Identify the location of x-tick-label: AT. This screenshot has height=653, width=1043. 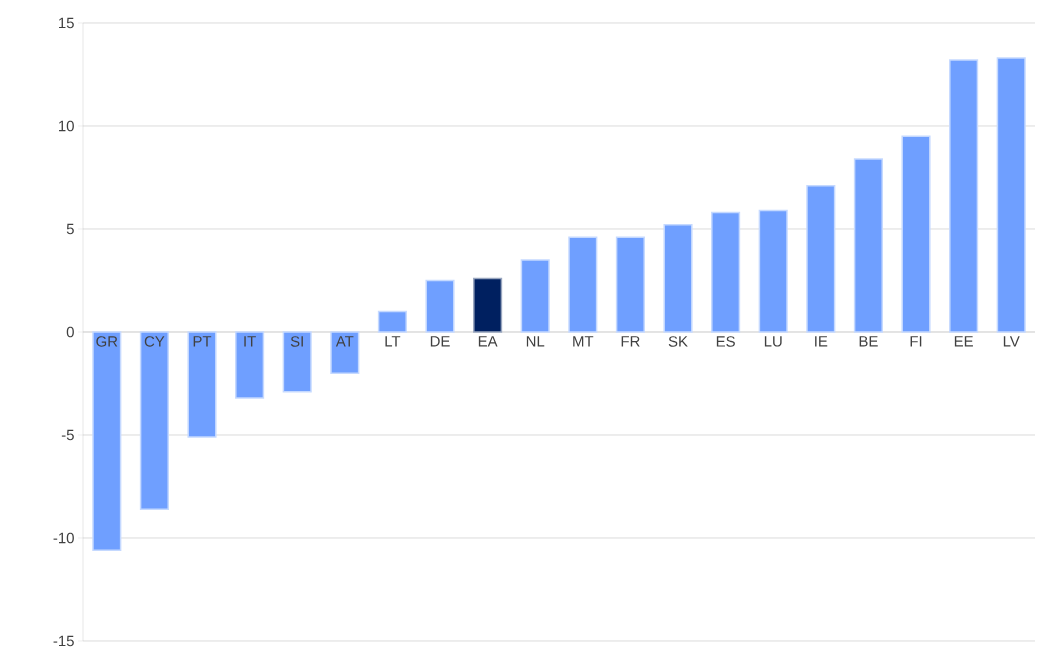
(344, 341).